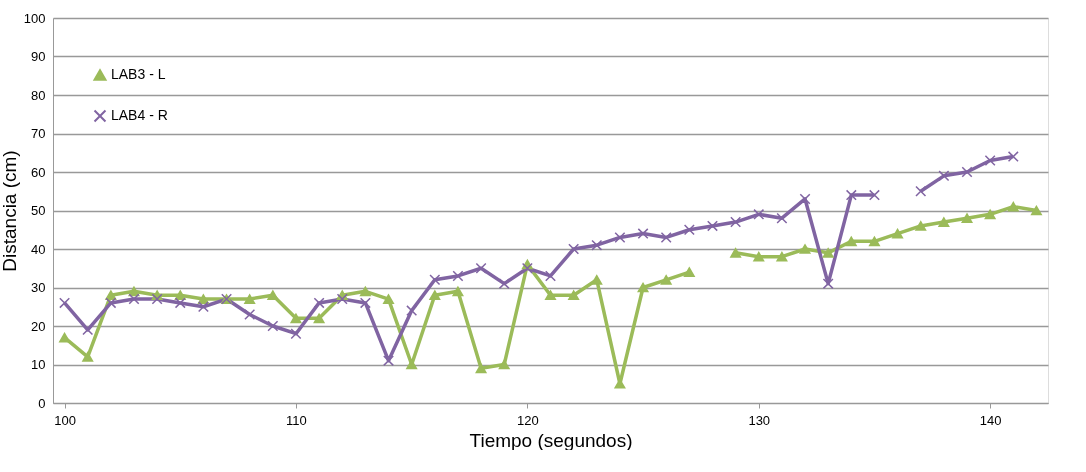  Describe the element at coordinates (296, 420) in the screenshot. I see `x-tick-label: 110` at that location.